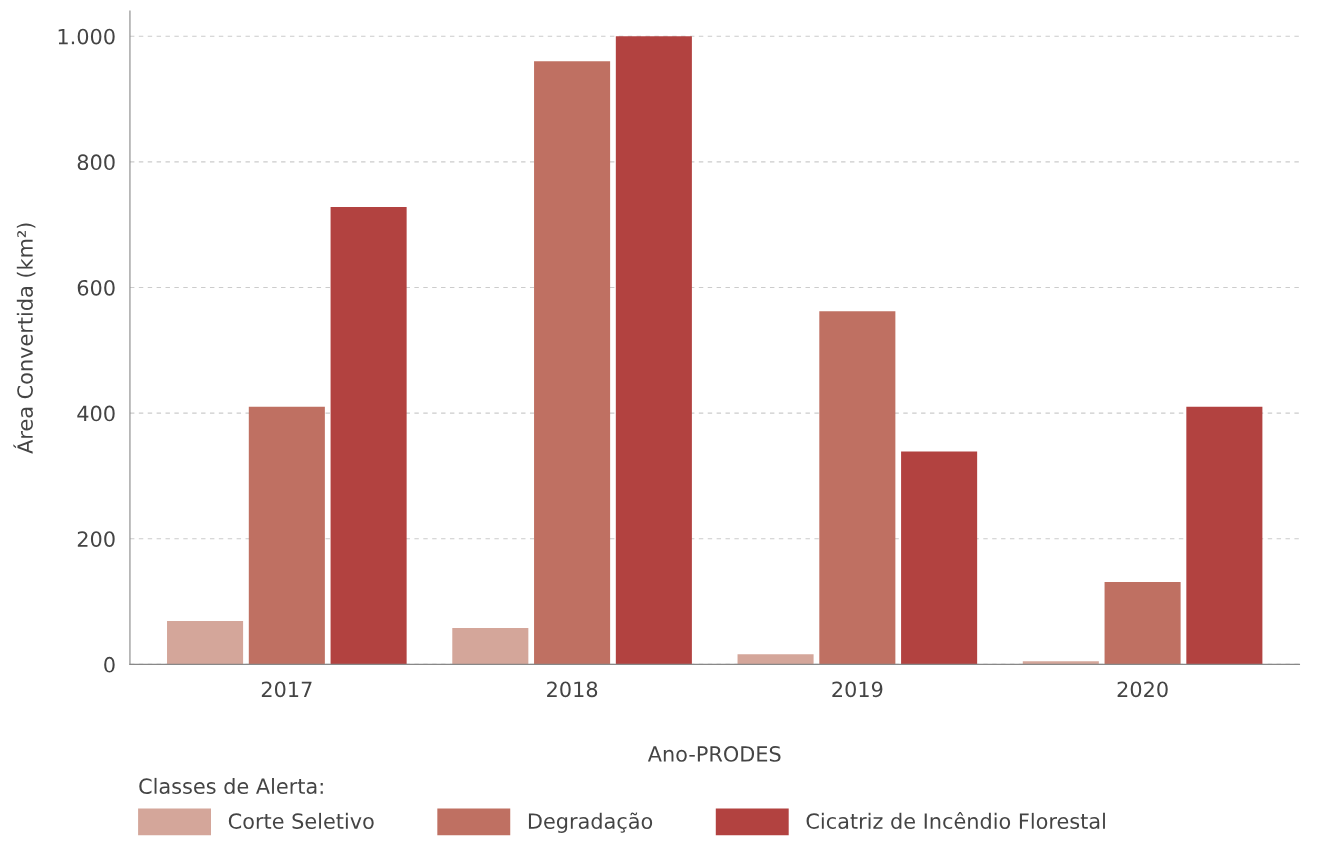 This screenshot has width=1326, height=854. I want to click on y-tick-label: 0, so click(109, 664).